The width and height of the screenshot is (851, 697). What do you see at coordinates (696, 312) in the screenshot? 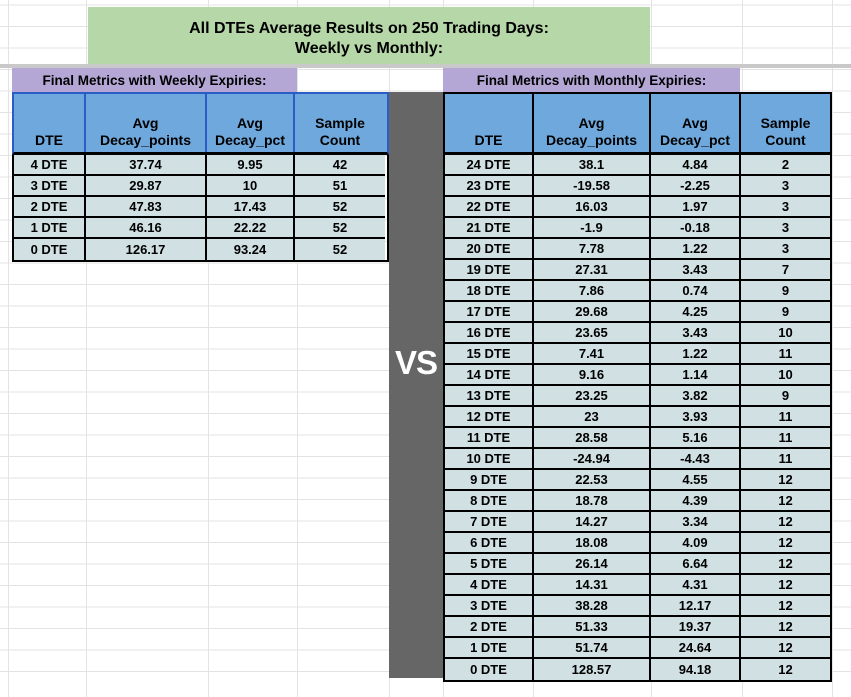
I see `value-cell: 4.25` at bounding box center [696, 312].